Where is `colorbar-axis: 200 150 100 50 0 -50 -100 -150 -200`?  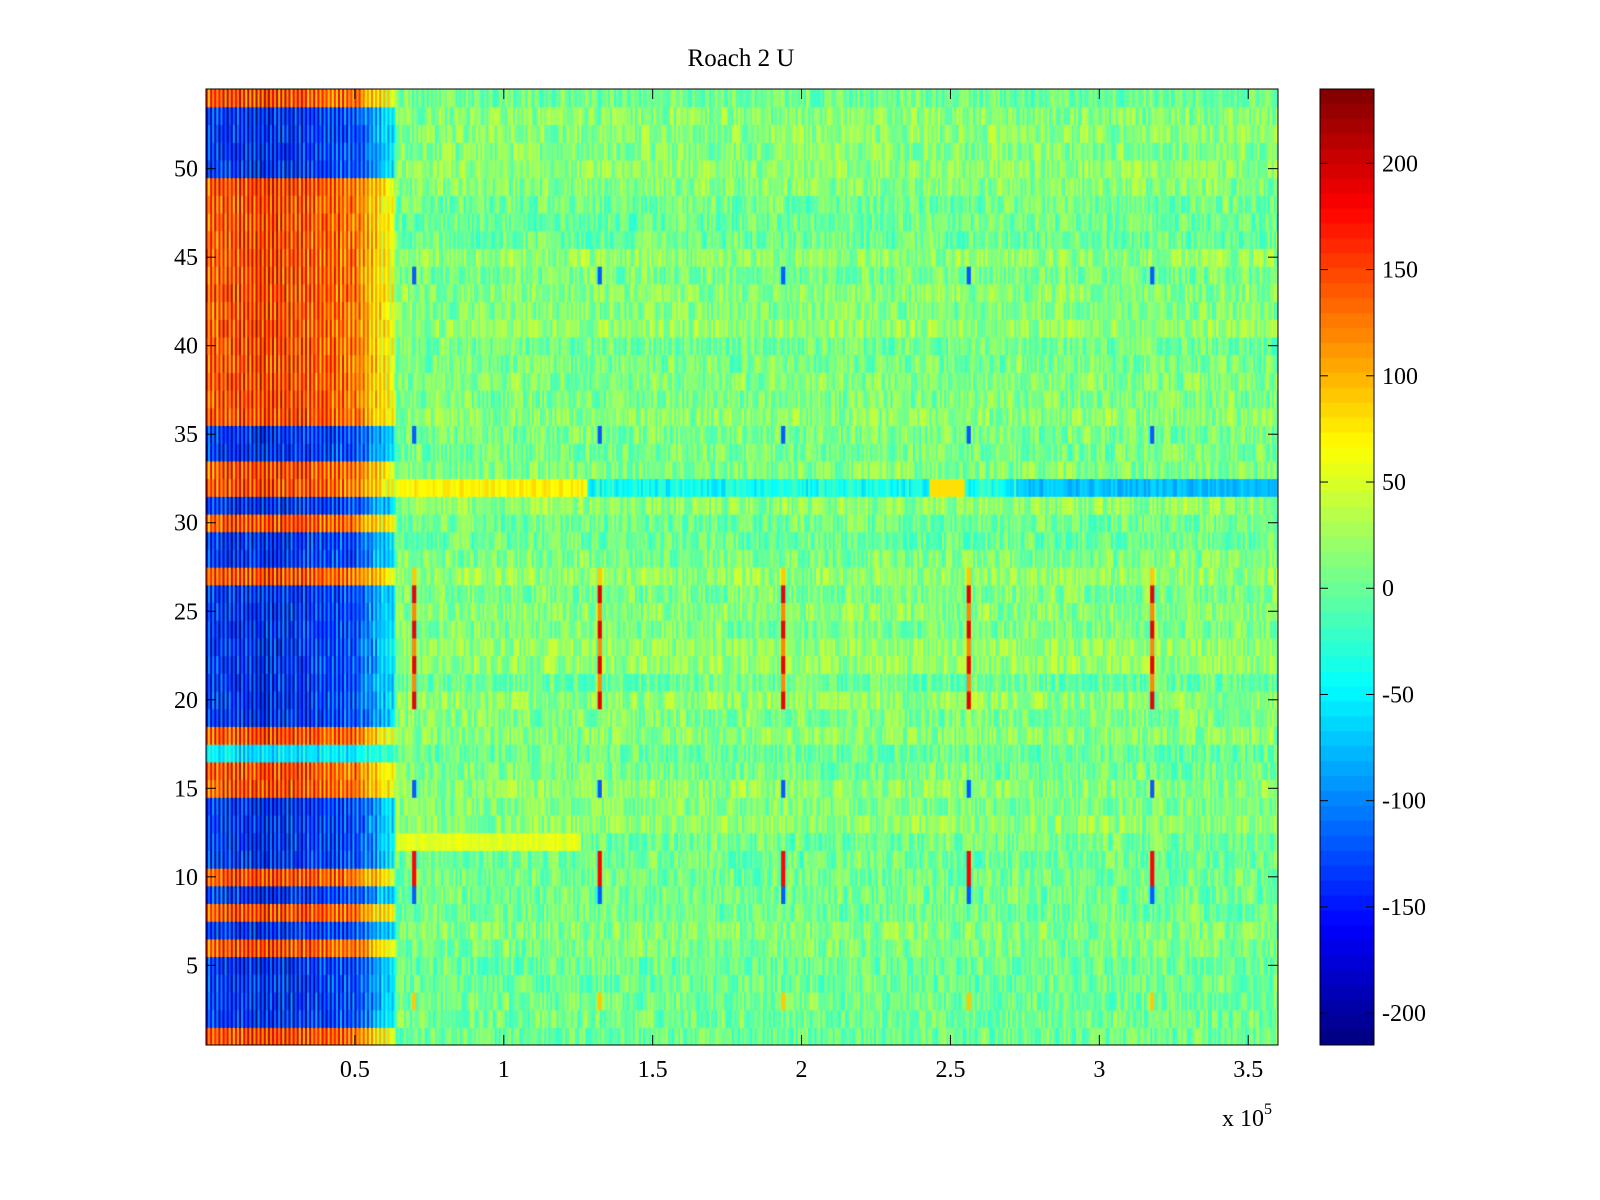 colorbar-axis: 200 150 100 50 0 -50 -100 -150 -200 is located at coordinates (1373, 589).